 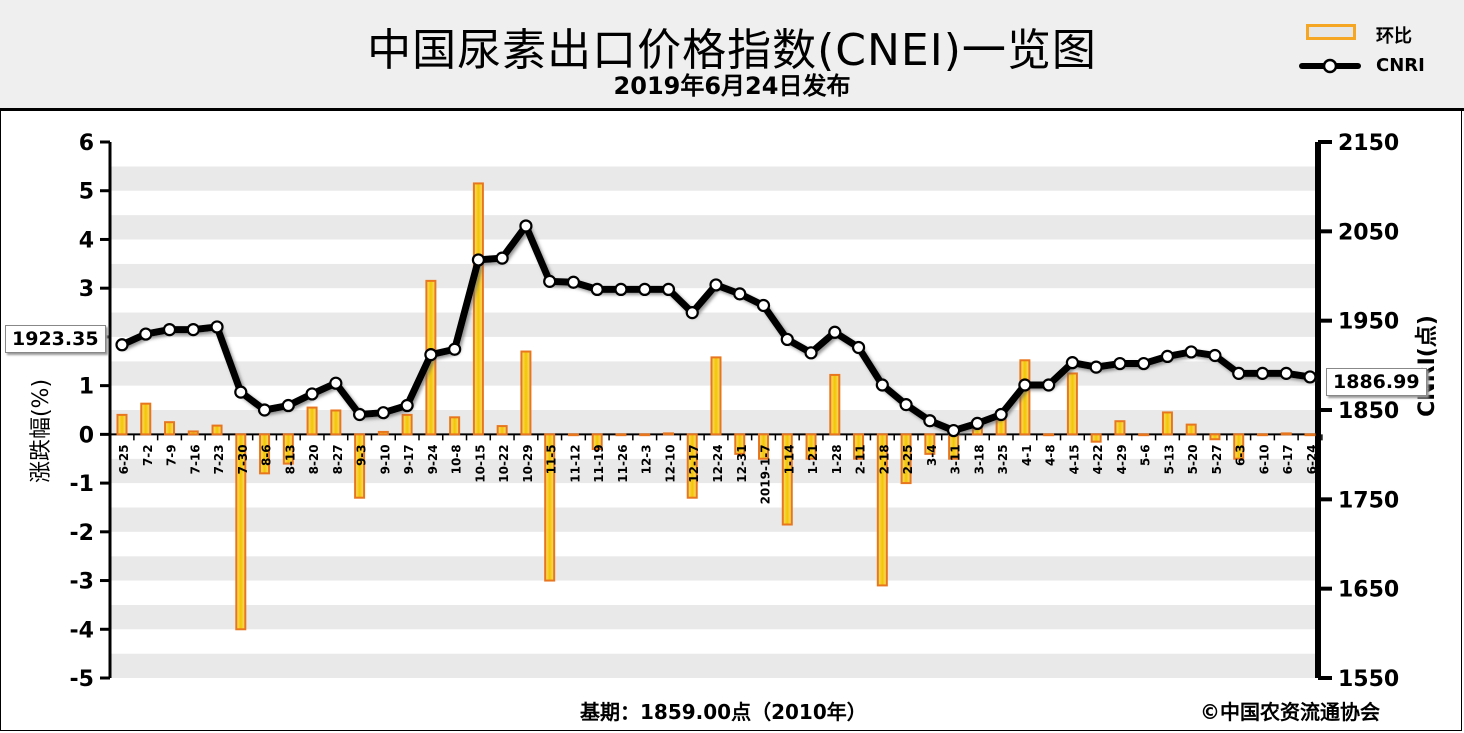 I want to click on x-label-8-13: 8-13, so click(x=290, y=459).